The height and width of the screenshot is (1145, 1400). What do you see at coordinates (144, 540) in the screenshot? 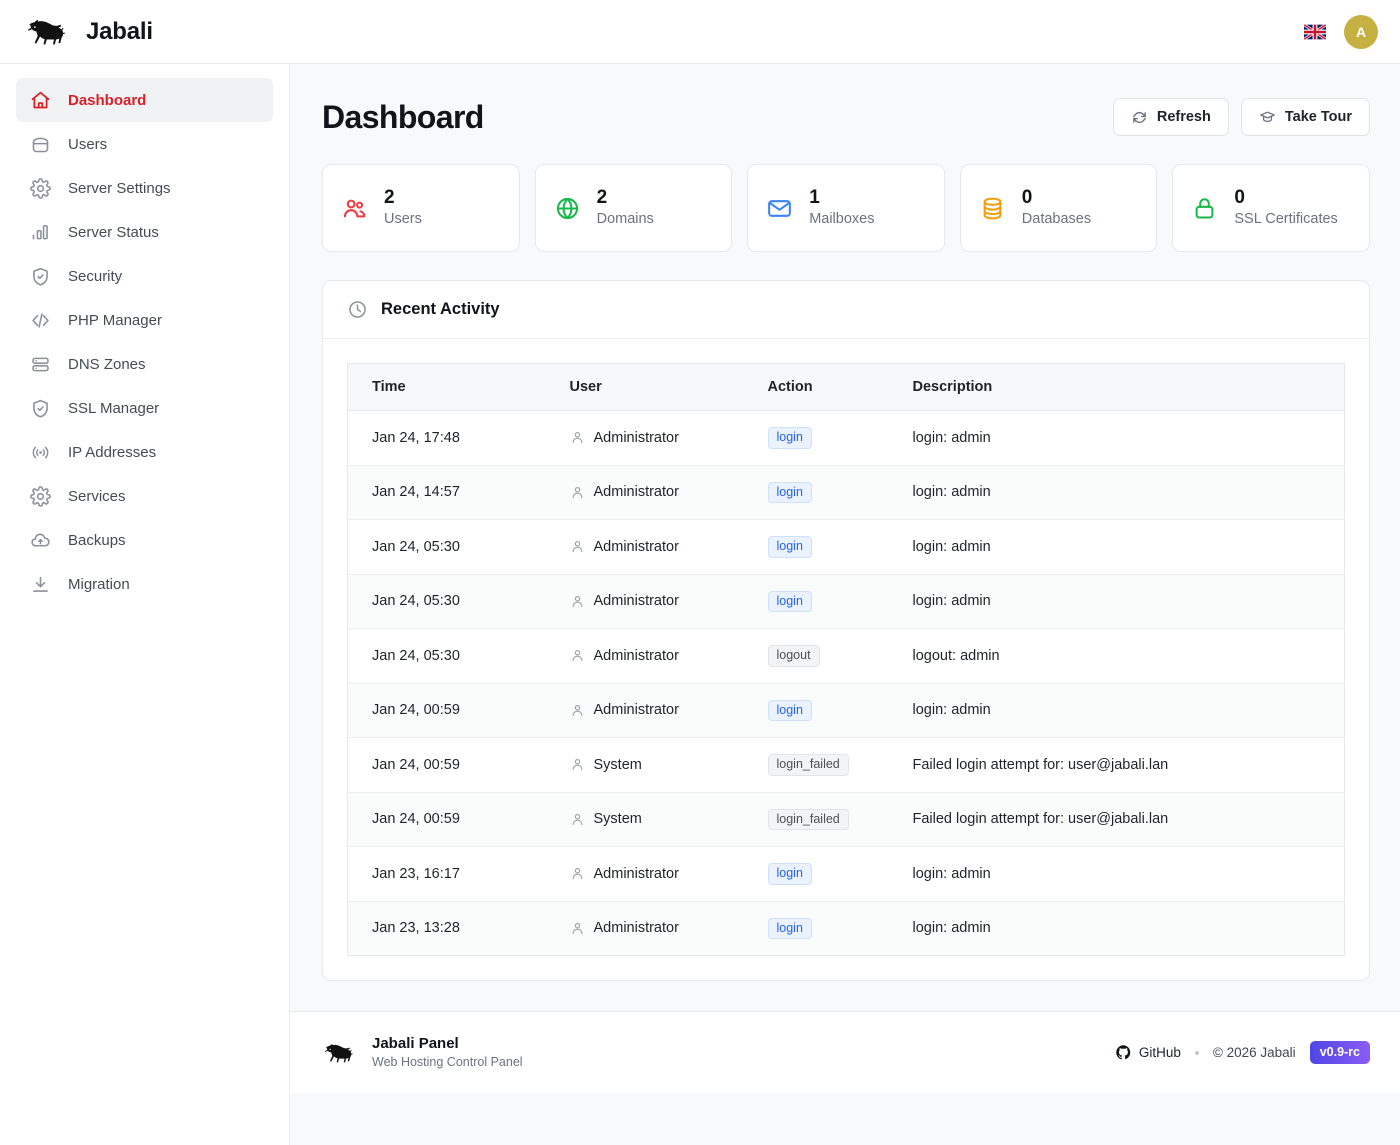
I see `sidebar-item-backups: Backups` at bounding box center [144, 540].